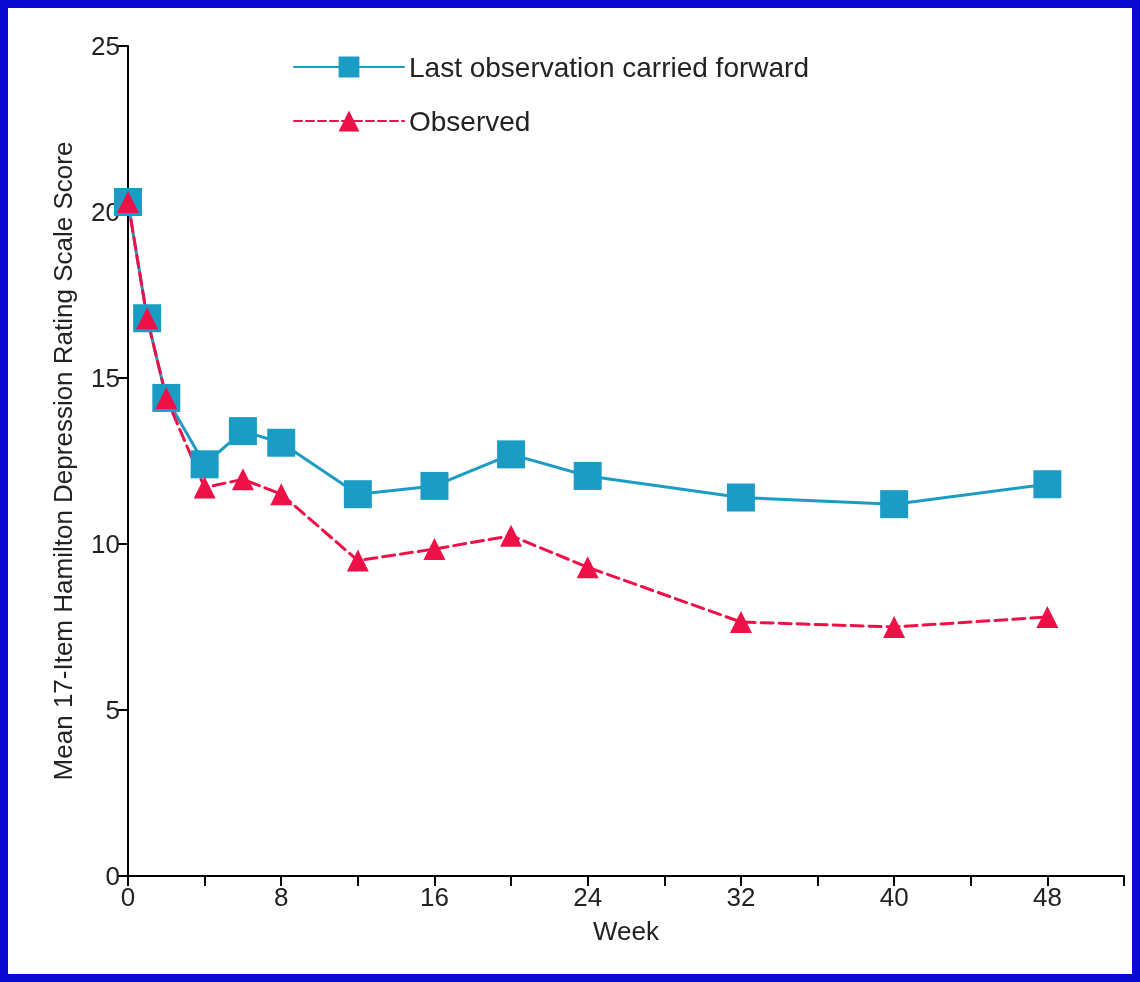 Image resolution: width=1140 pixels, height=982 pixels. Describe the element at coordinates (105, 46) in the screenshot. I see `y-tick-label: 25` at that location.